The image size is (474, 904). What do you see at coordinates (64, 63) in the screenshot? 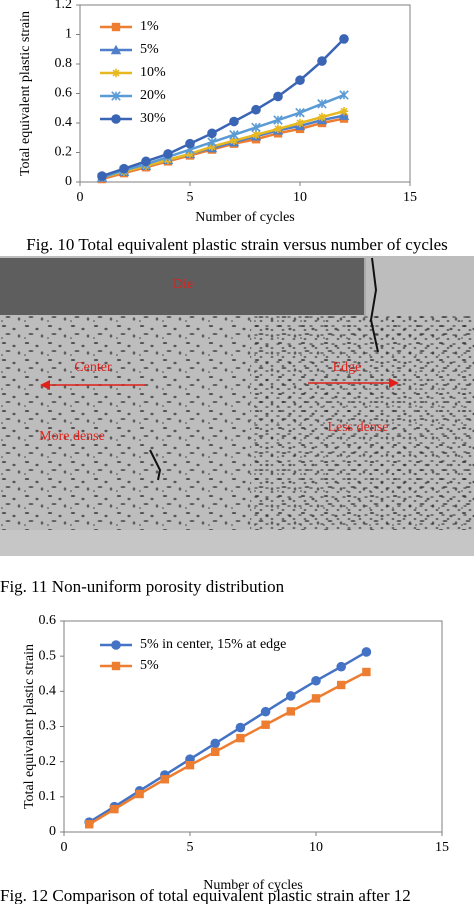
I see `y-tick-label: 0.8` at bounding box center [64, 63].